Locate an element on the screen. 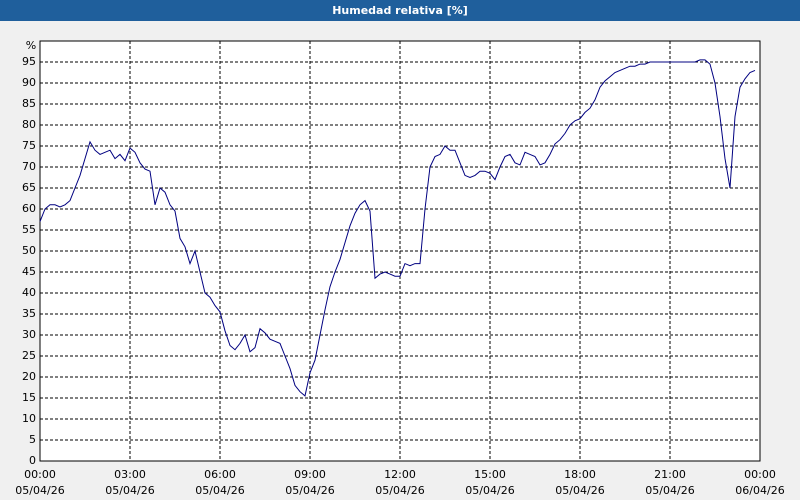  y-tick-label: 30 is located at coordinates (29, 334).